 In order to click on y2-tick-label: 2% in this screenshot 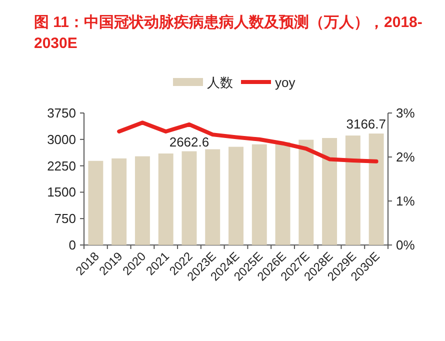, I will do `click(406, 157)`.